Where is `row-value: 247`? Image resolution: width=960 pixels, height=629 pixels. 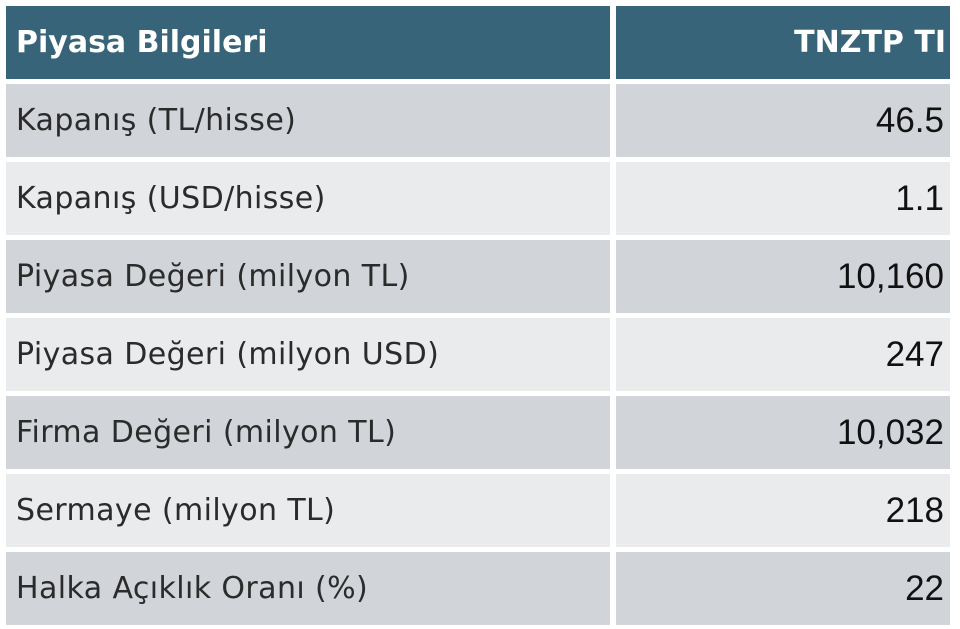 row-value: 247 is located at coordinates (783, 354).